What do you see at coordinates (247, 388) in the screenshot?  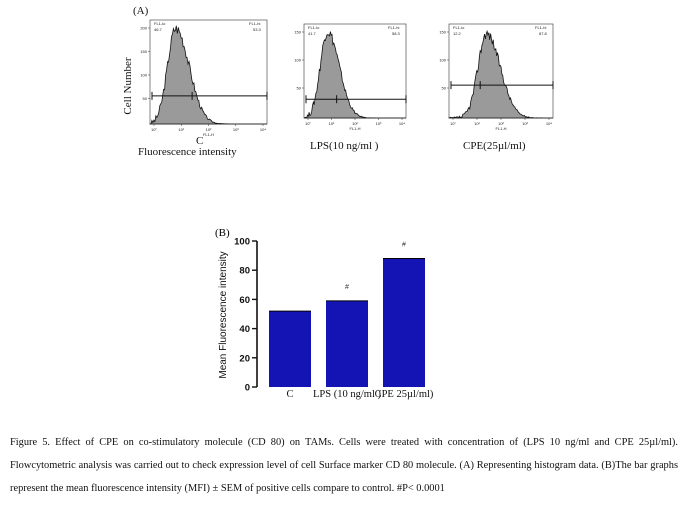 I see `y-tick-label: 0` at bounding box center [247, 388].